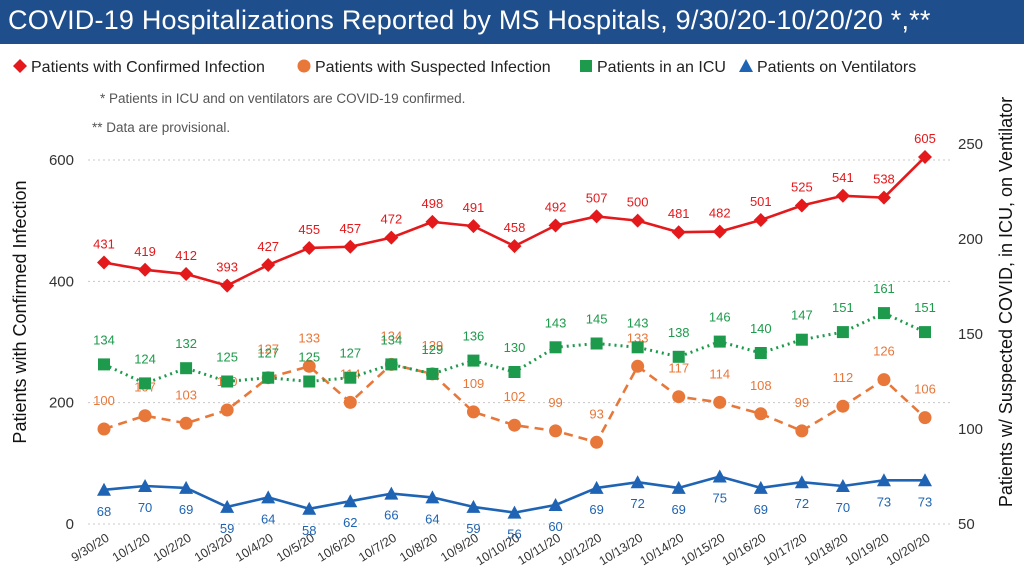 This screenshot has width=1024, height=579. What do you see at coordinates (172, 548) in the screenshot?
I see `x-tick-label: 10/2/20` at bounding box center [172, 548].